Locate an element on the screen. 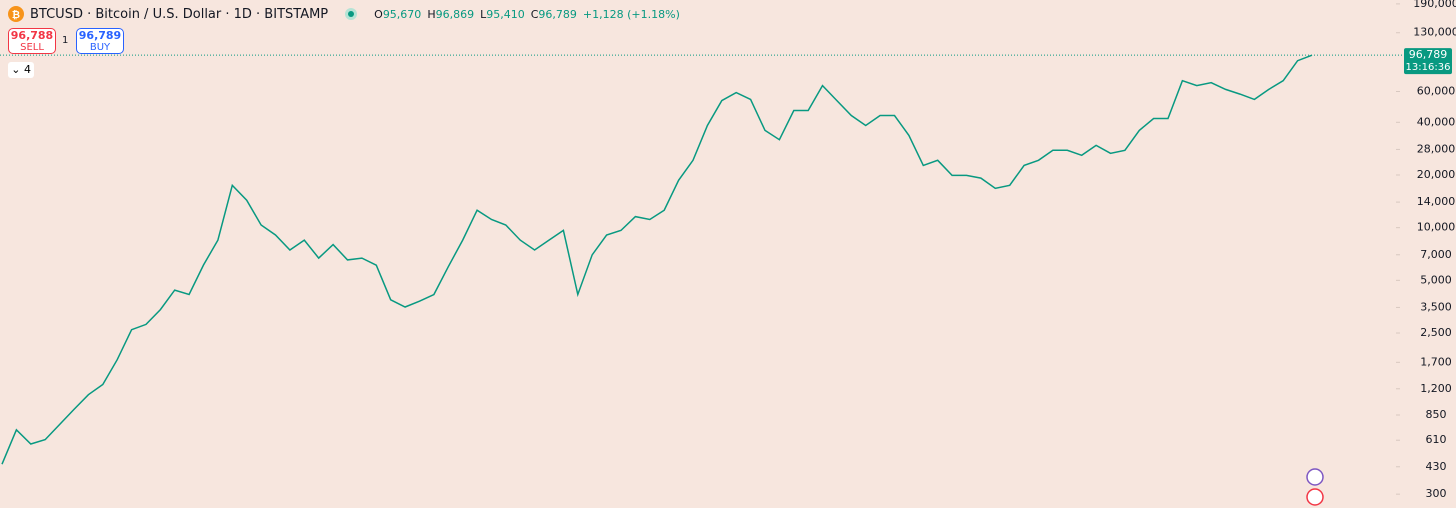 The width and height of the screenshot is (1456, 508). price-axis is located at coordinates (1426, 254).